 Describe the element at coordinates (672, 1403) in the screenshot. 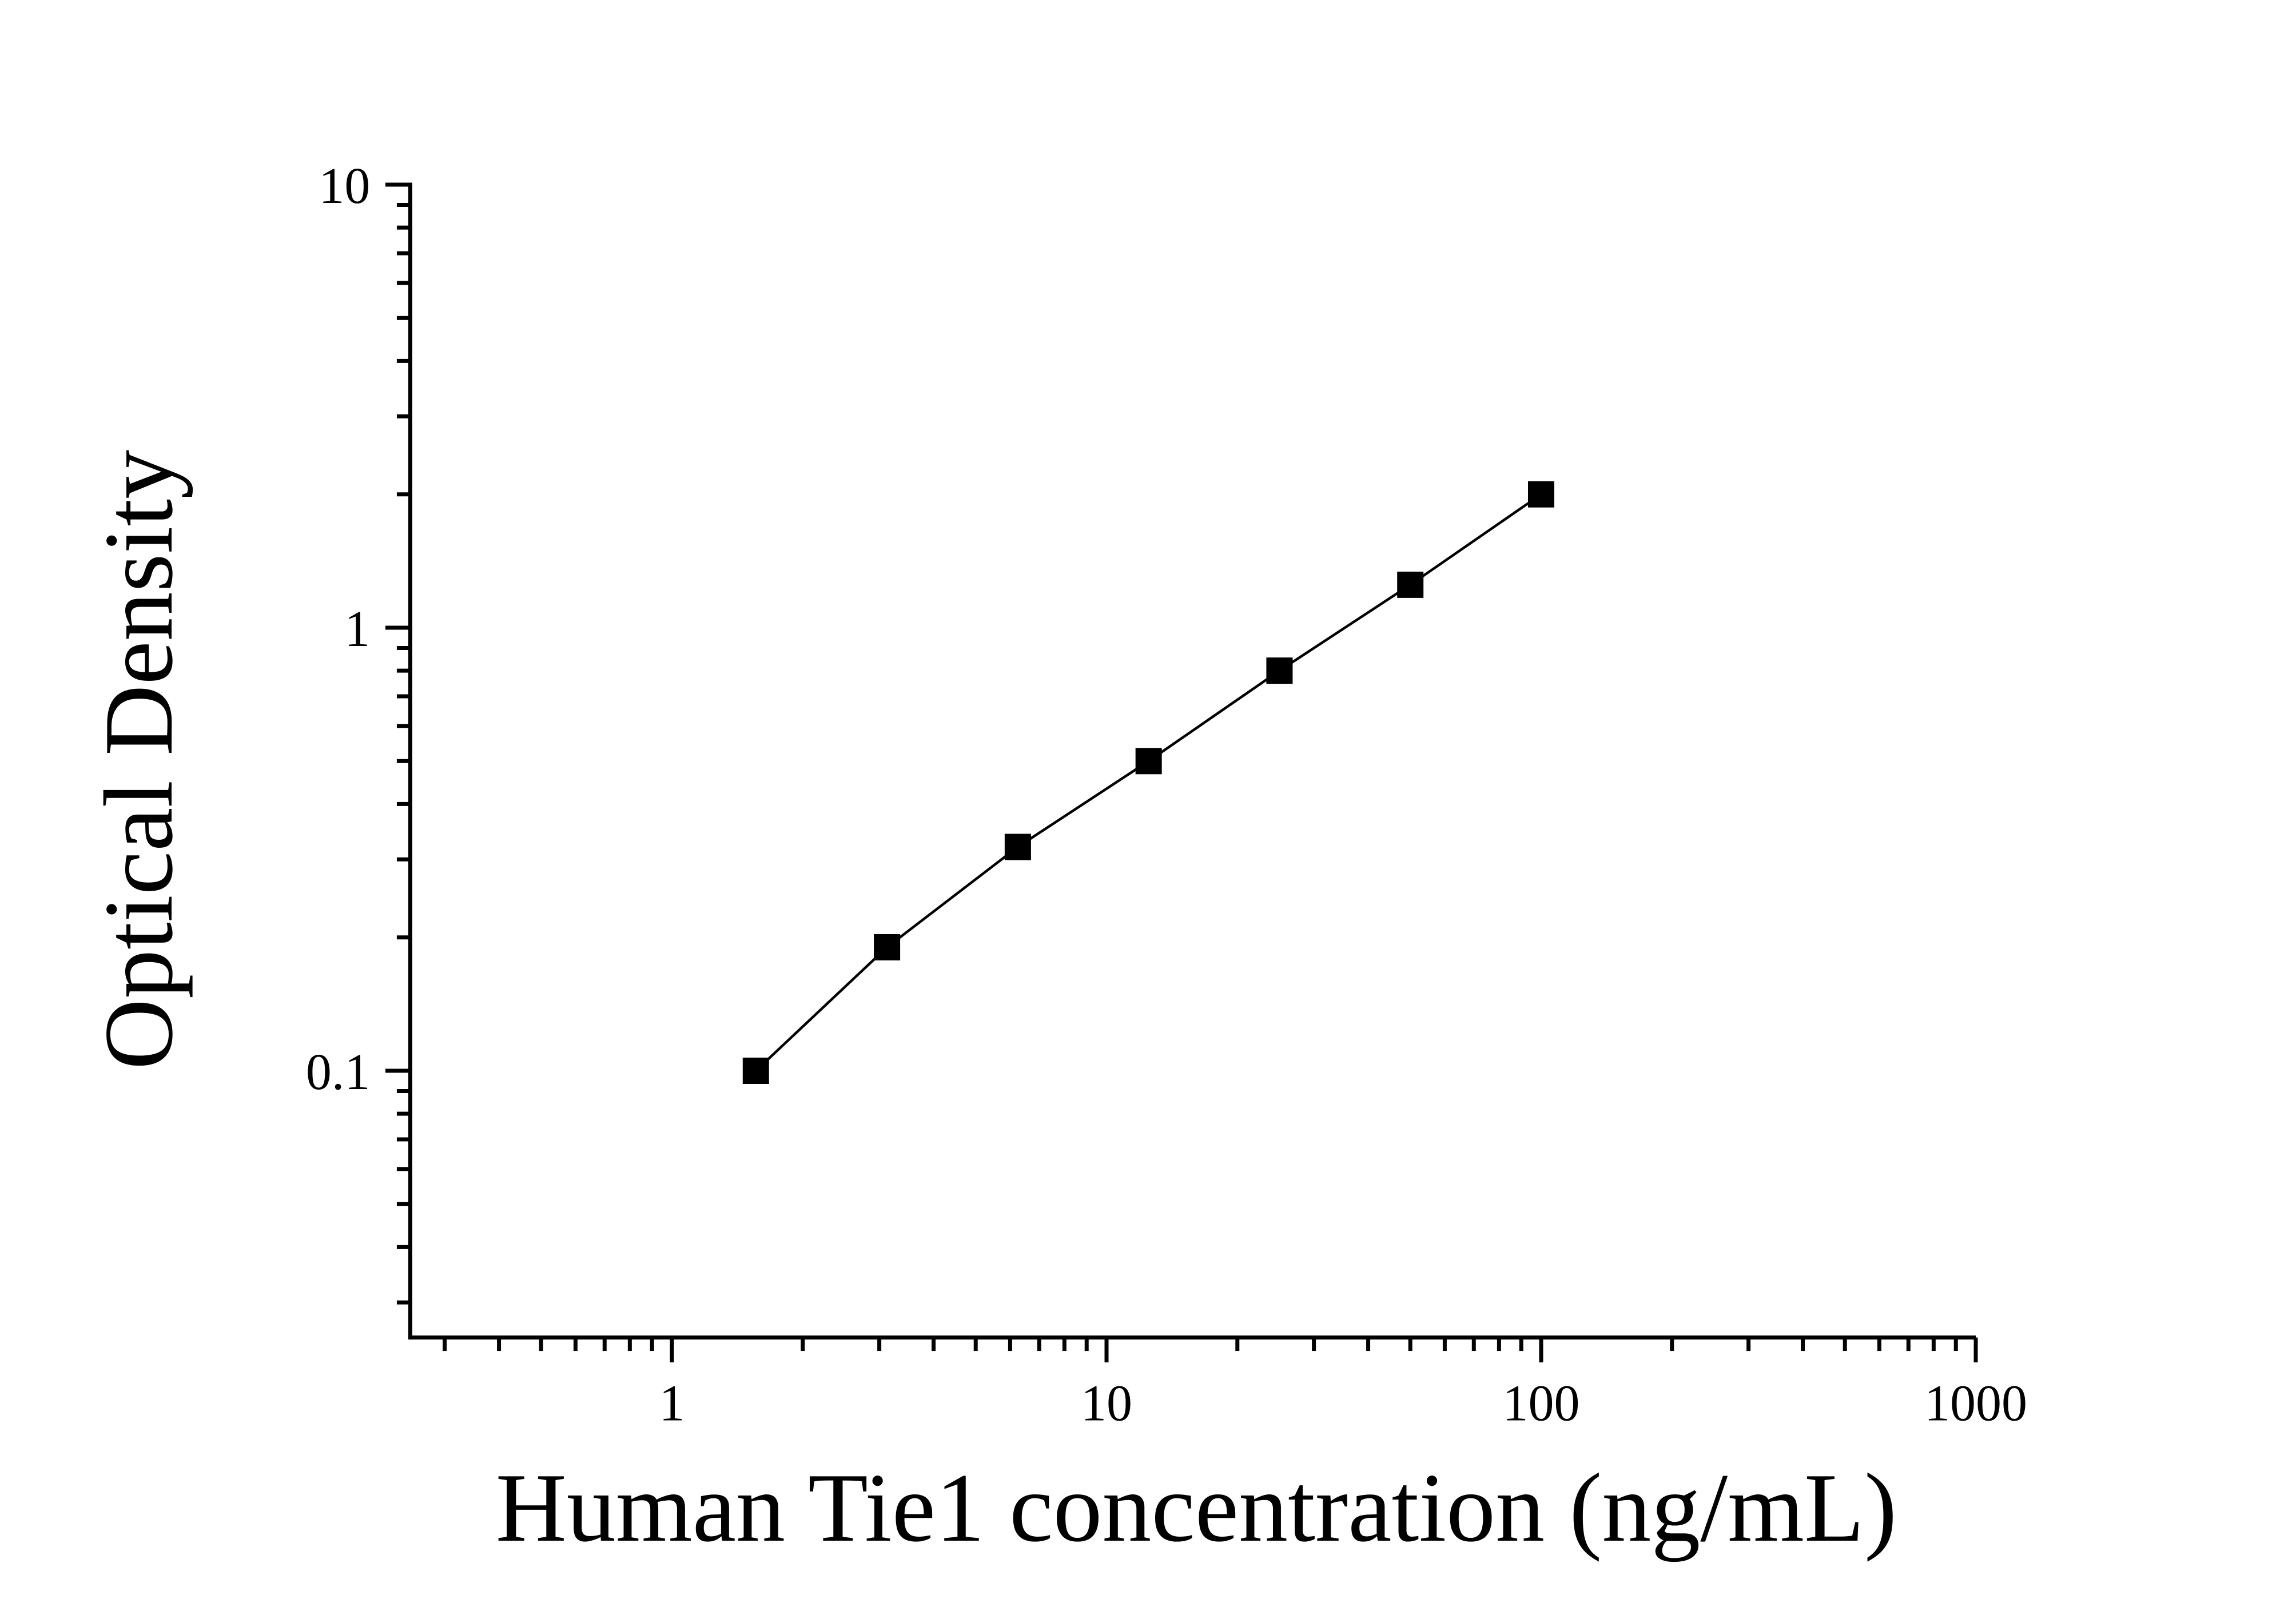

I see `x-tick-label: 1` at that location.